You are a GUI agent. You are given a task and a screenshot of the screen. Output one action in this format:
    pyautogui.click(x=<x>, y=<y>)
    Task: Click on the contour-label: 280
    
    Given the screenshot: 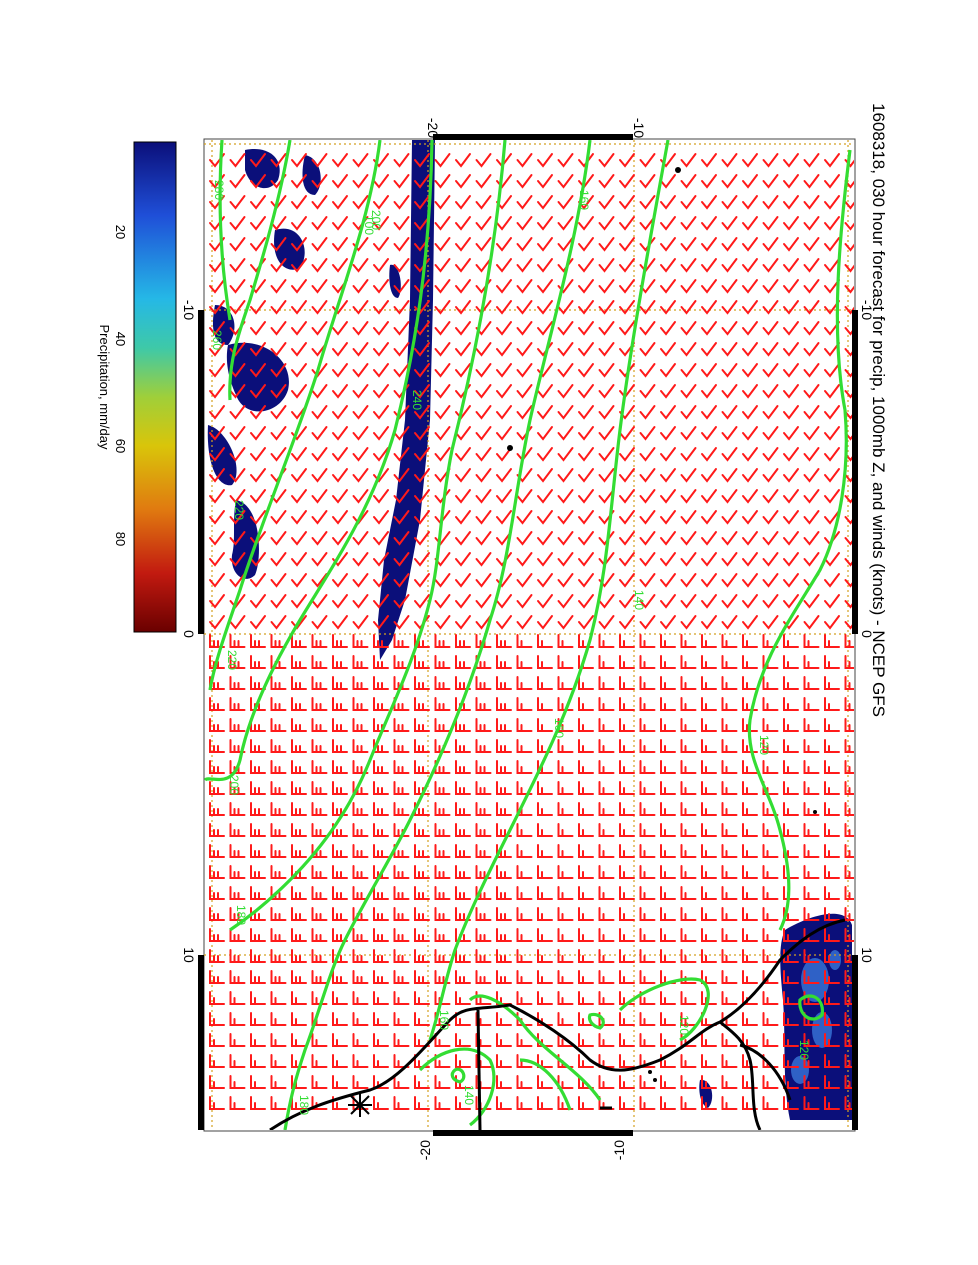 What is the action you would take?
    pyautogui.click(x=219, y=190)
    